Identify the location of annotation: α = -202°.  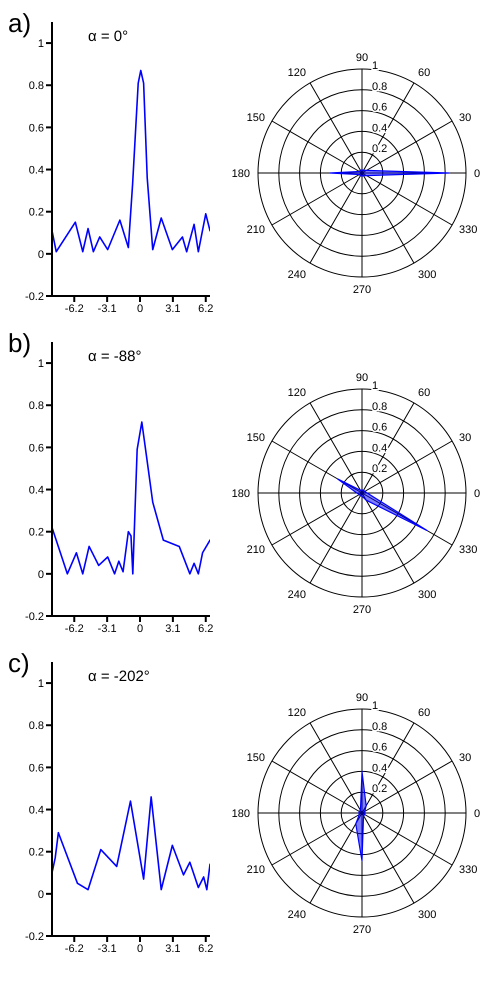
(119, 676).